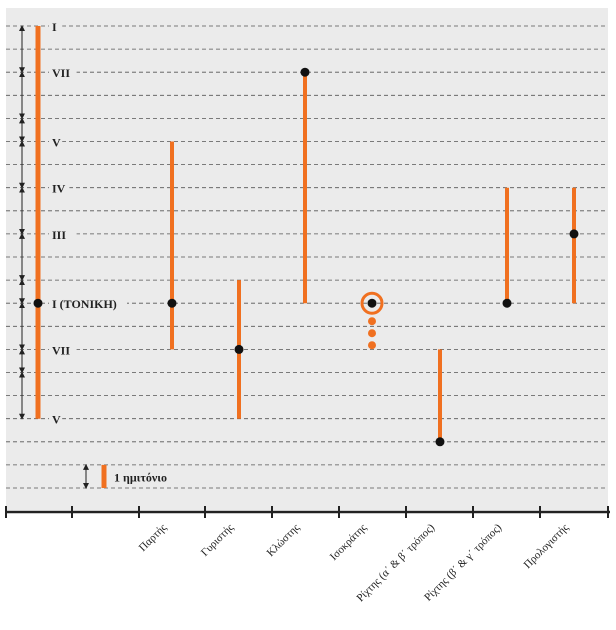 This screenshot has height=630, width=616. I want to click on voice-name-label: Ισοκράτης, so click(349, 542).